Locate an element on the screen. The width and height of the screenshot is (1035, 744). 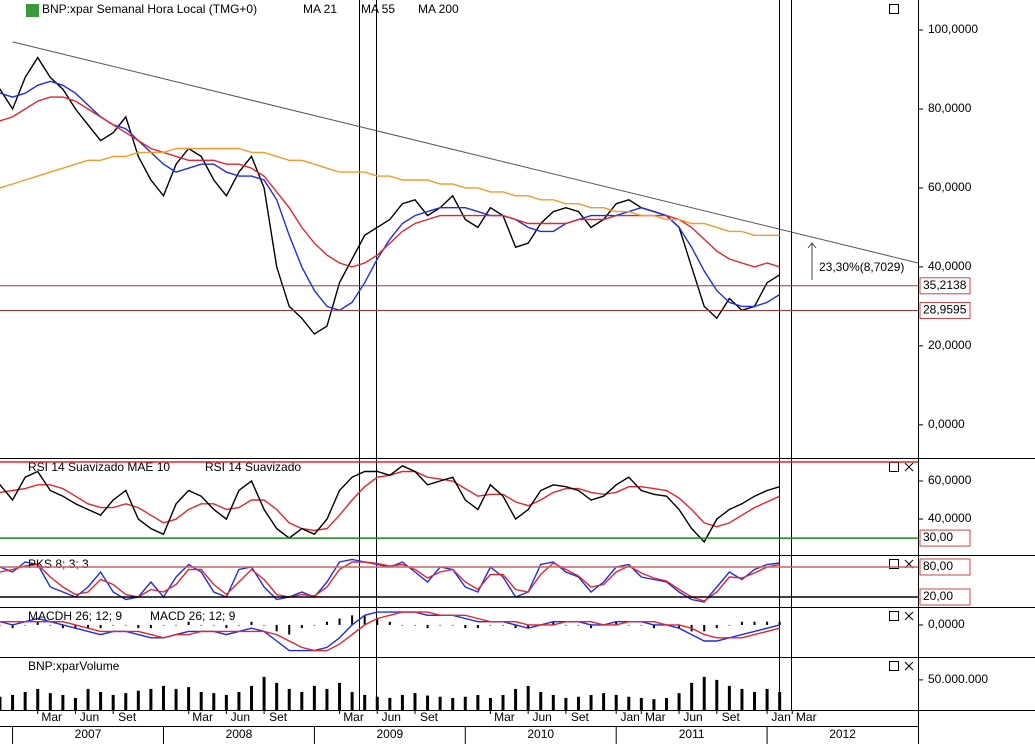
legend-entry: MACD 26; 12; 9 is located at coordinates (193, 616).